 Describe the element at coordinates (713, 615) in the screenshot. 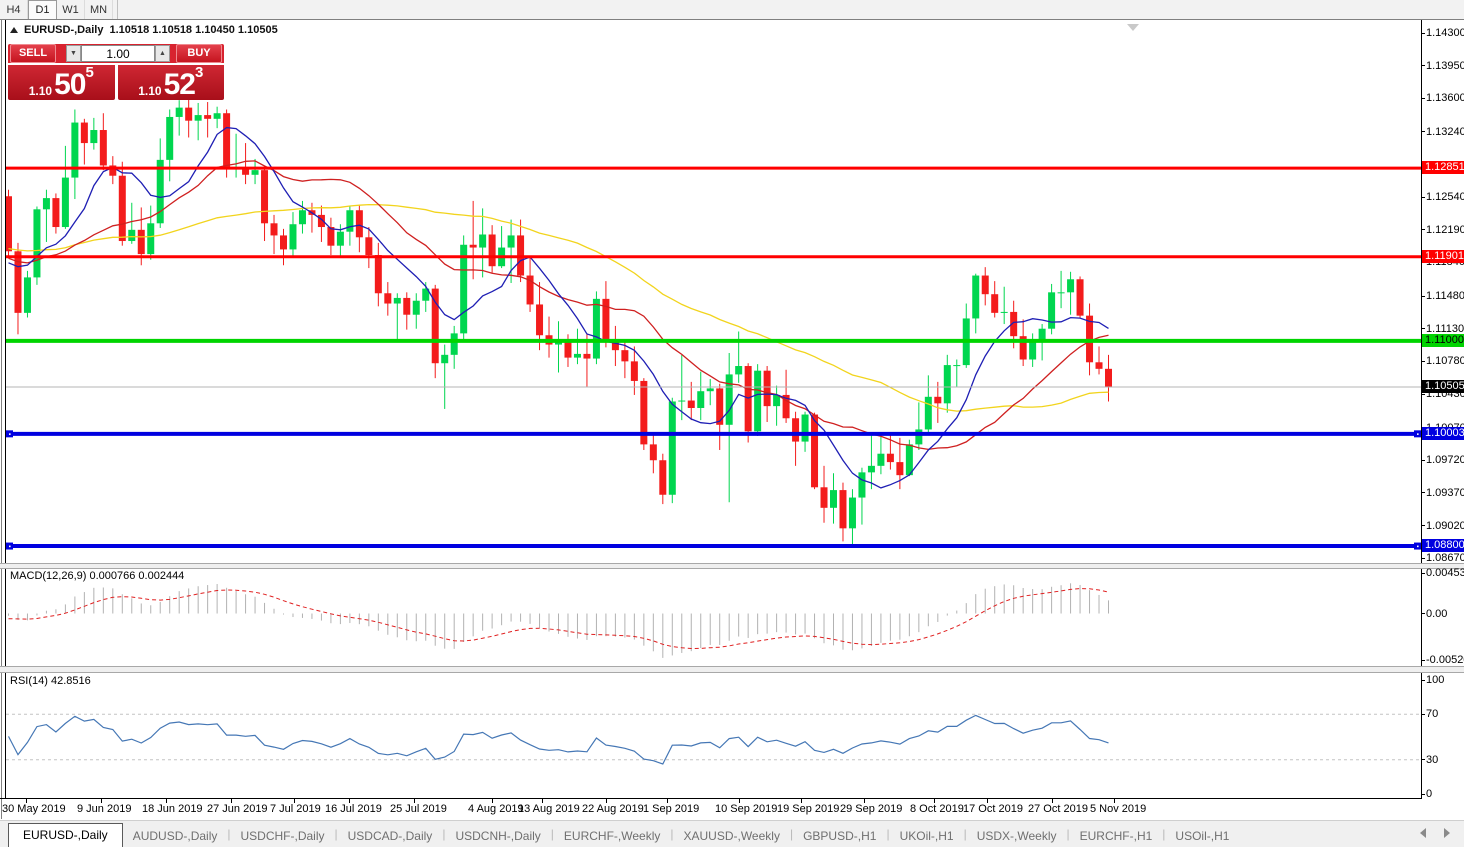

I see `macd-pane-canvas` at that location.